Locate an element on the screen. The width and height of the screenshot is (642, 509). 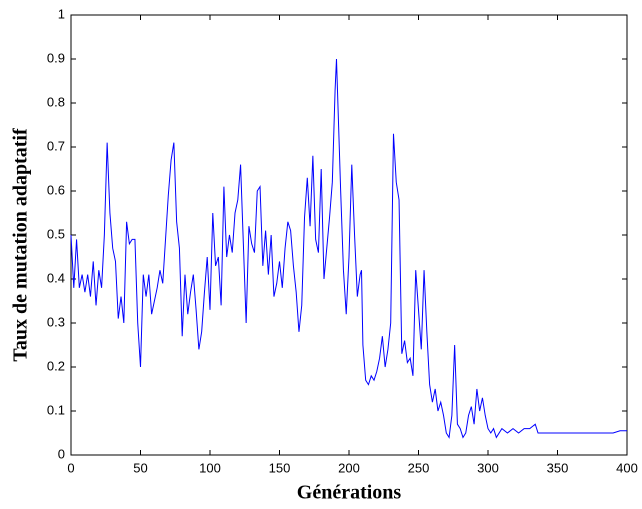
y-tick-label: 1 is located at coordinates (61, 13).